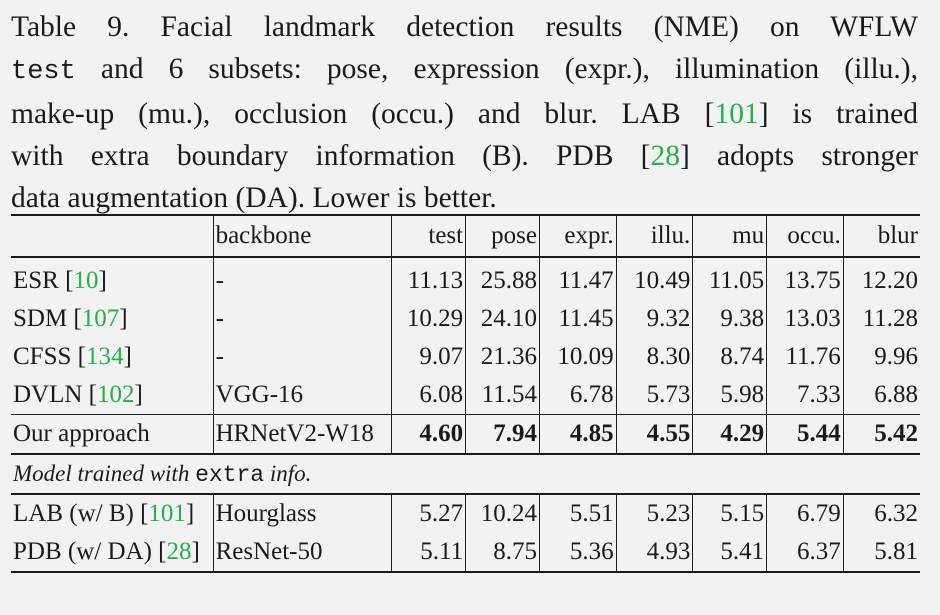 The image size is (940, 615). Describe the element at coordinates (254, 198) in the screenshot. I see `caption-line-5: data augmentation (DA). Lower is better.` at that location.